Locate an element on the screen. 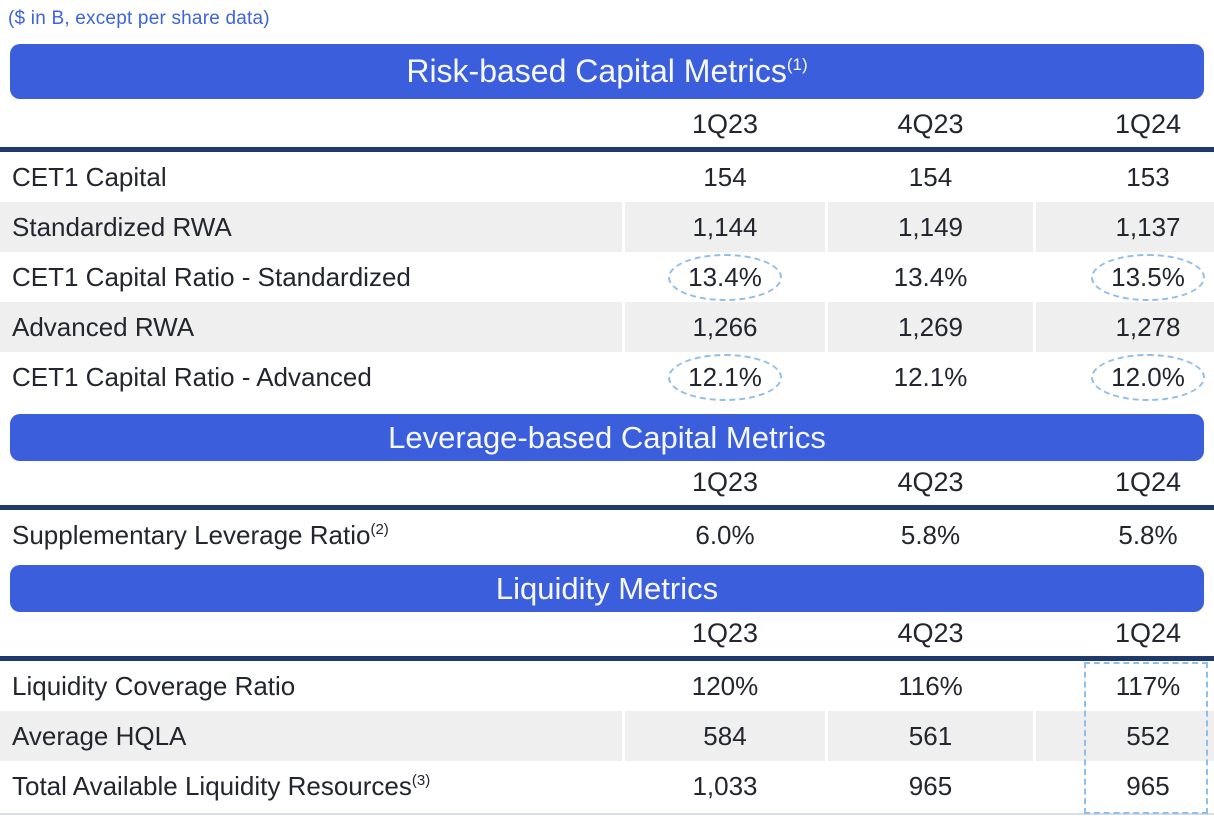 Image resolution: width=1214 pixels, height=820 pixels. metric-row: Advanced RWA 1,266 1,269 1,278 is located at coordinates (607, 327).